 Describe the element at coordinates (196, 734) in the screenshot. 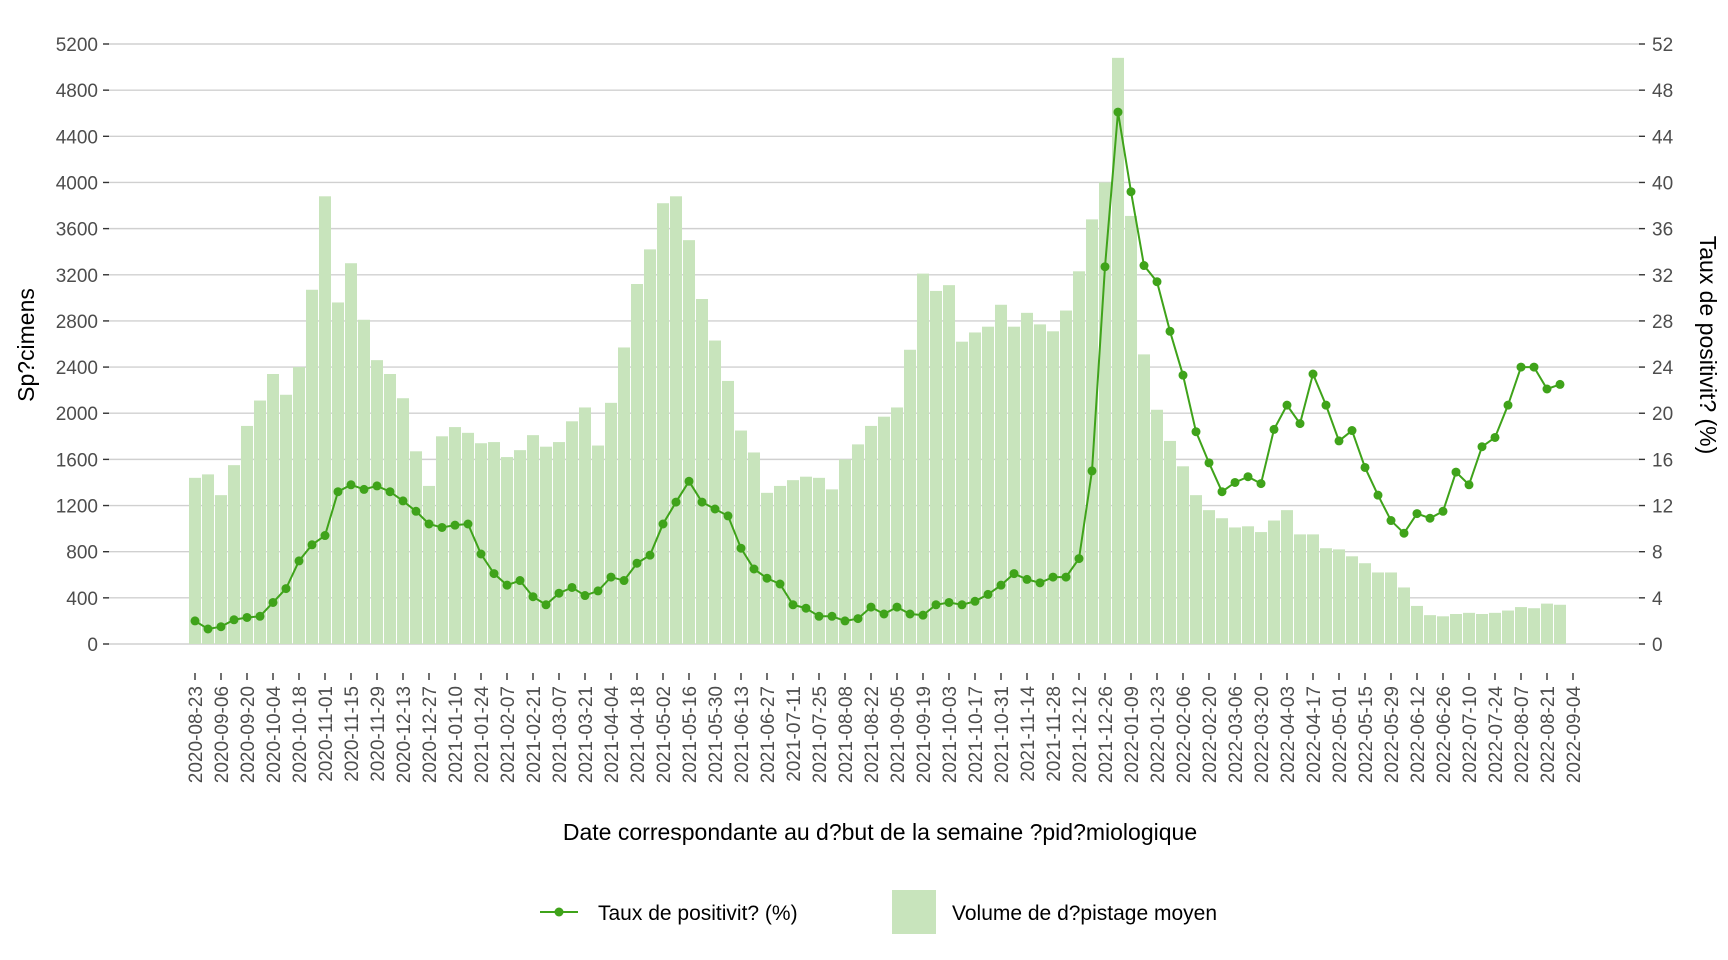

I see `x-tick-label: 2020-08-23` at that location.